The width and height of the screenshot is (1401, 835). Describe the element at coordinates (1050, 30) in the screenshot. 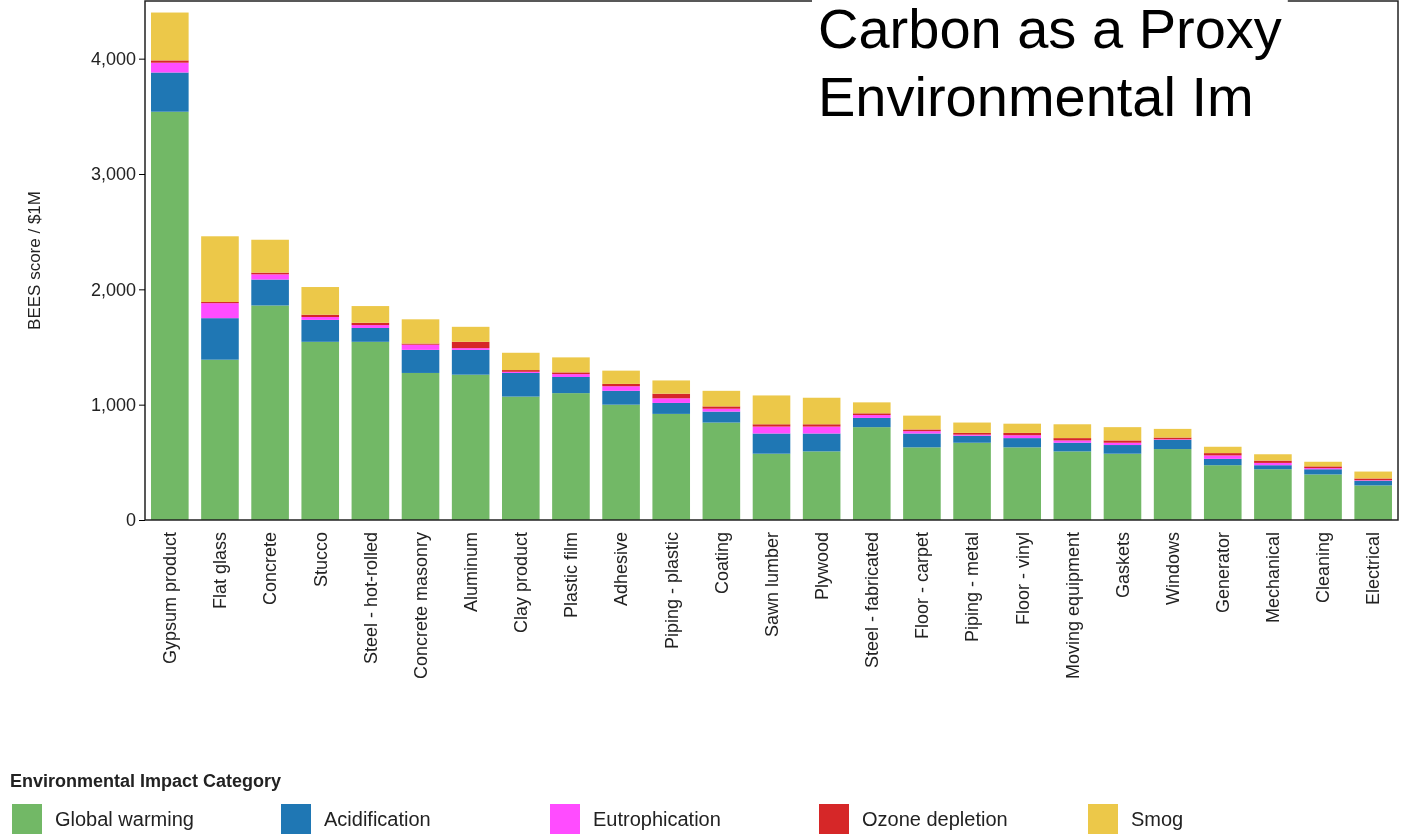

I see `chart-title: Carbon as a Proxy` at that location.